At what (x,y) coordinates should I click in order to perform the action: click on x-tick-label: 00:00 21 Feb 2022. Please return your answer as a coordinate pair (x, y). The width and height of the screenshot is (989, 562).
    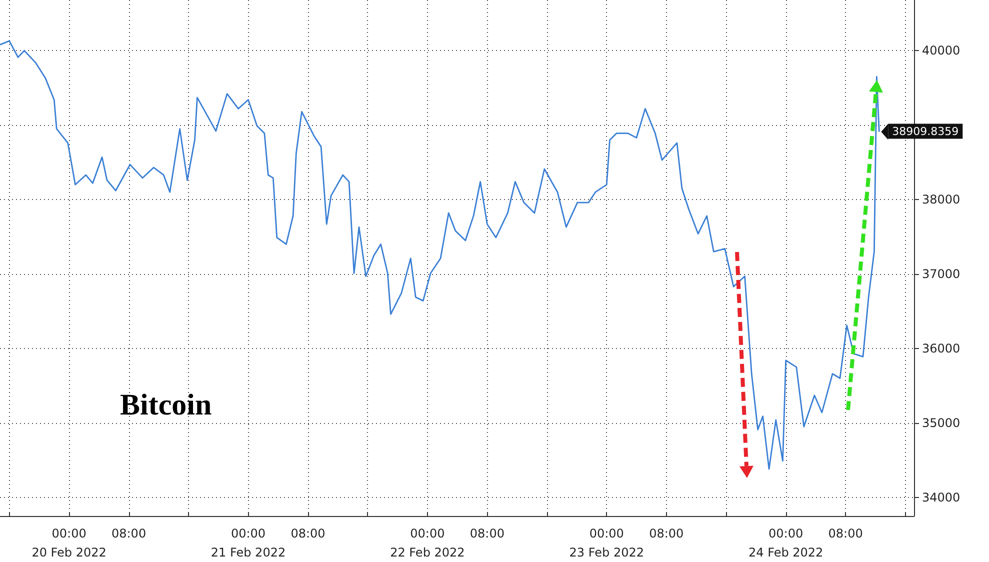
    Looking at the image, I should click on (248, 543).